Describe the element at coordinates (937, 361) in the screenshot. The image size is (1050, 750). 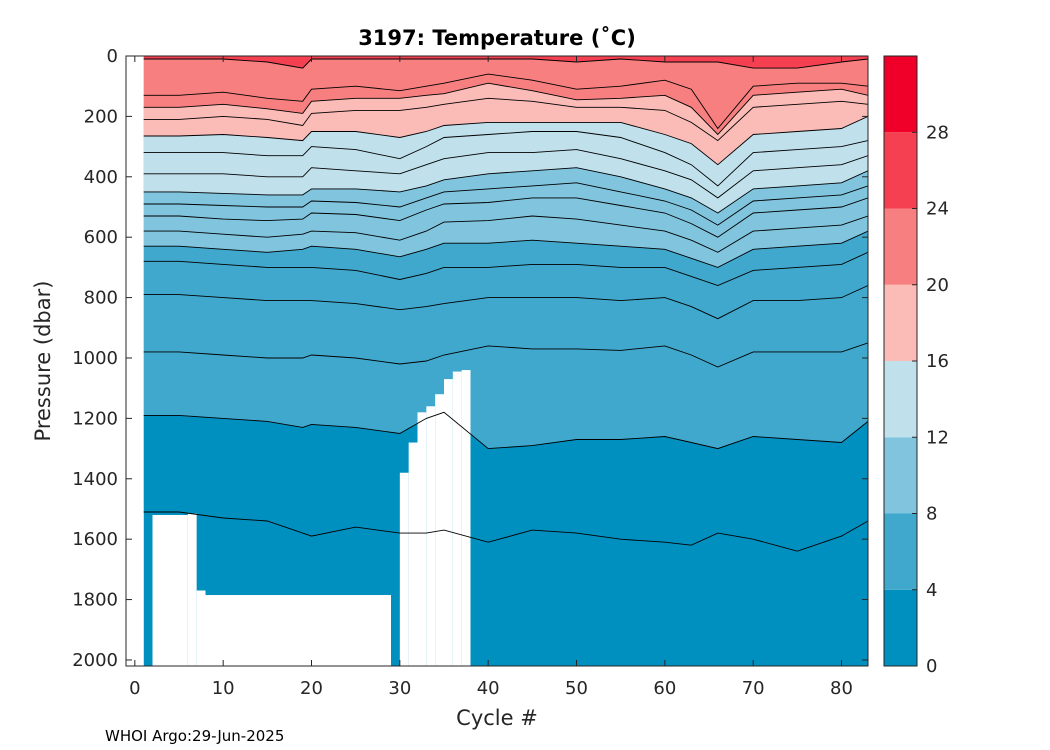
I see `colorbar-tick-label: 16` at that location.